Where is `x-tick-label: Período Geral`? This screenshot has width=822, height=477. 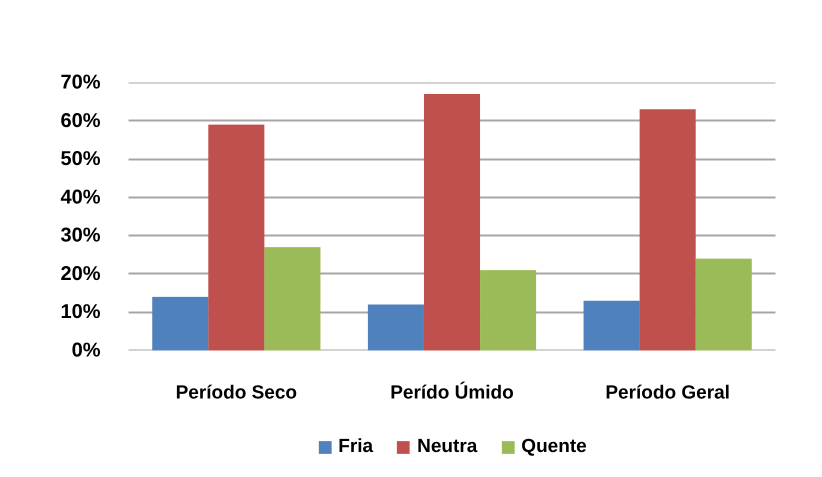 x-tick-label: Período Geral is located at coordinates (667, 393).